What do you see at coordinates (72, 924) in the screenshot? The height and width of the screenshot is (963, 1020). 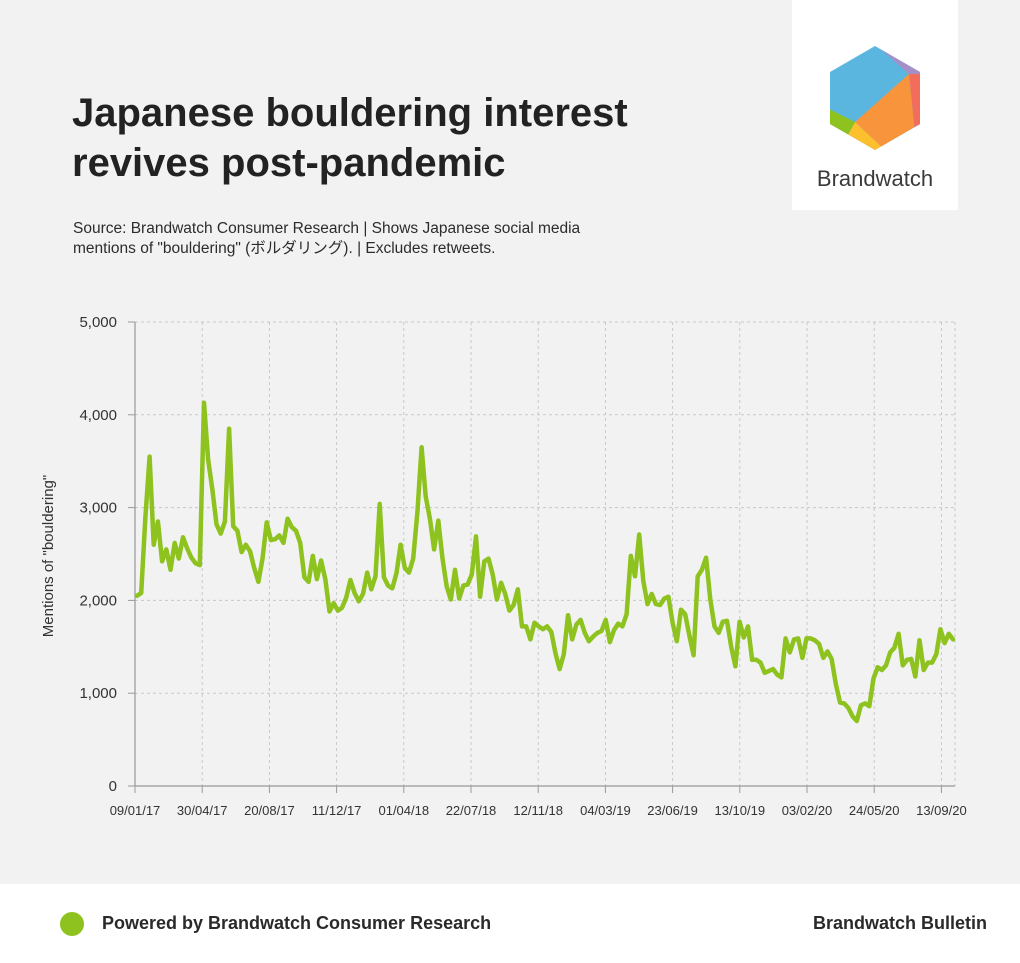 I see `footer-green-dot-icon` at bounding box center [72, 924].